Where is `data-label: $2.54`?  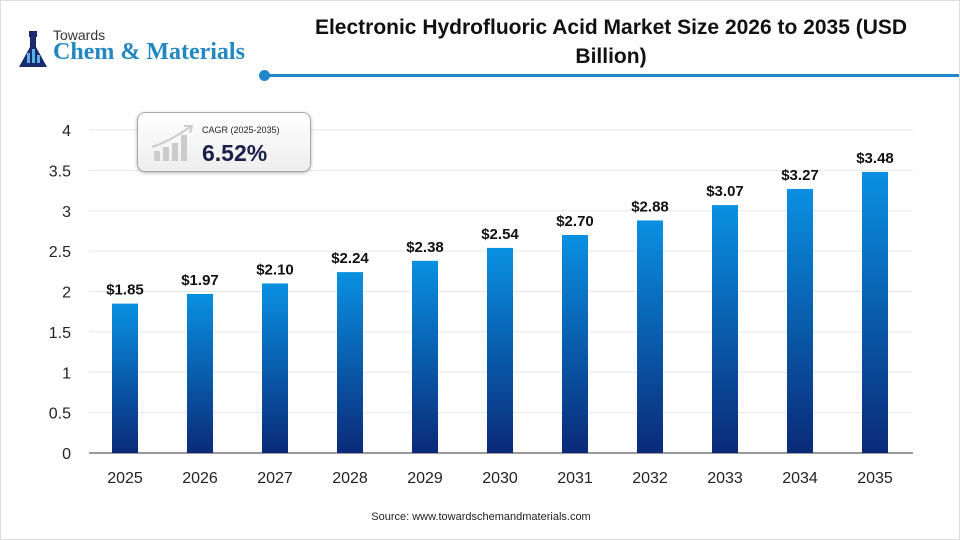 data-label: $2.54 is located at coordinates (500, 234).